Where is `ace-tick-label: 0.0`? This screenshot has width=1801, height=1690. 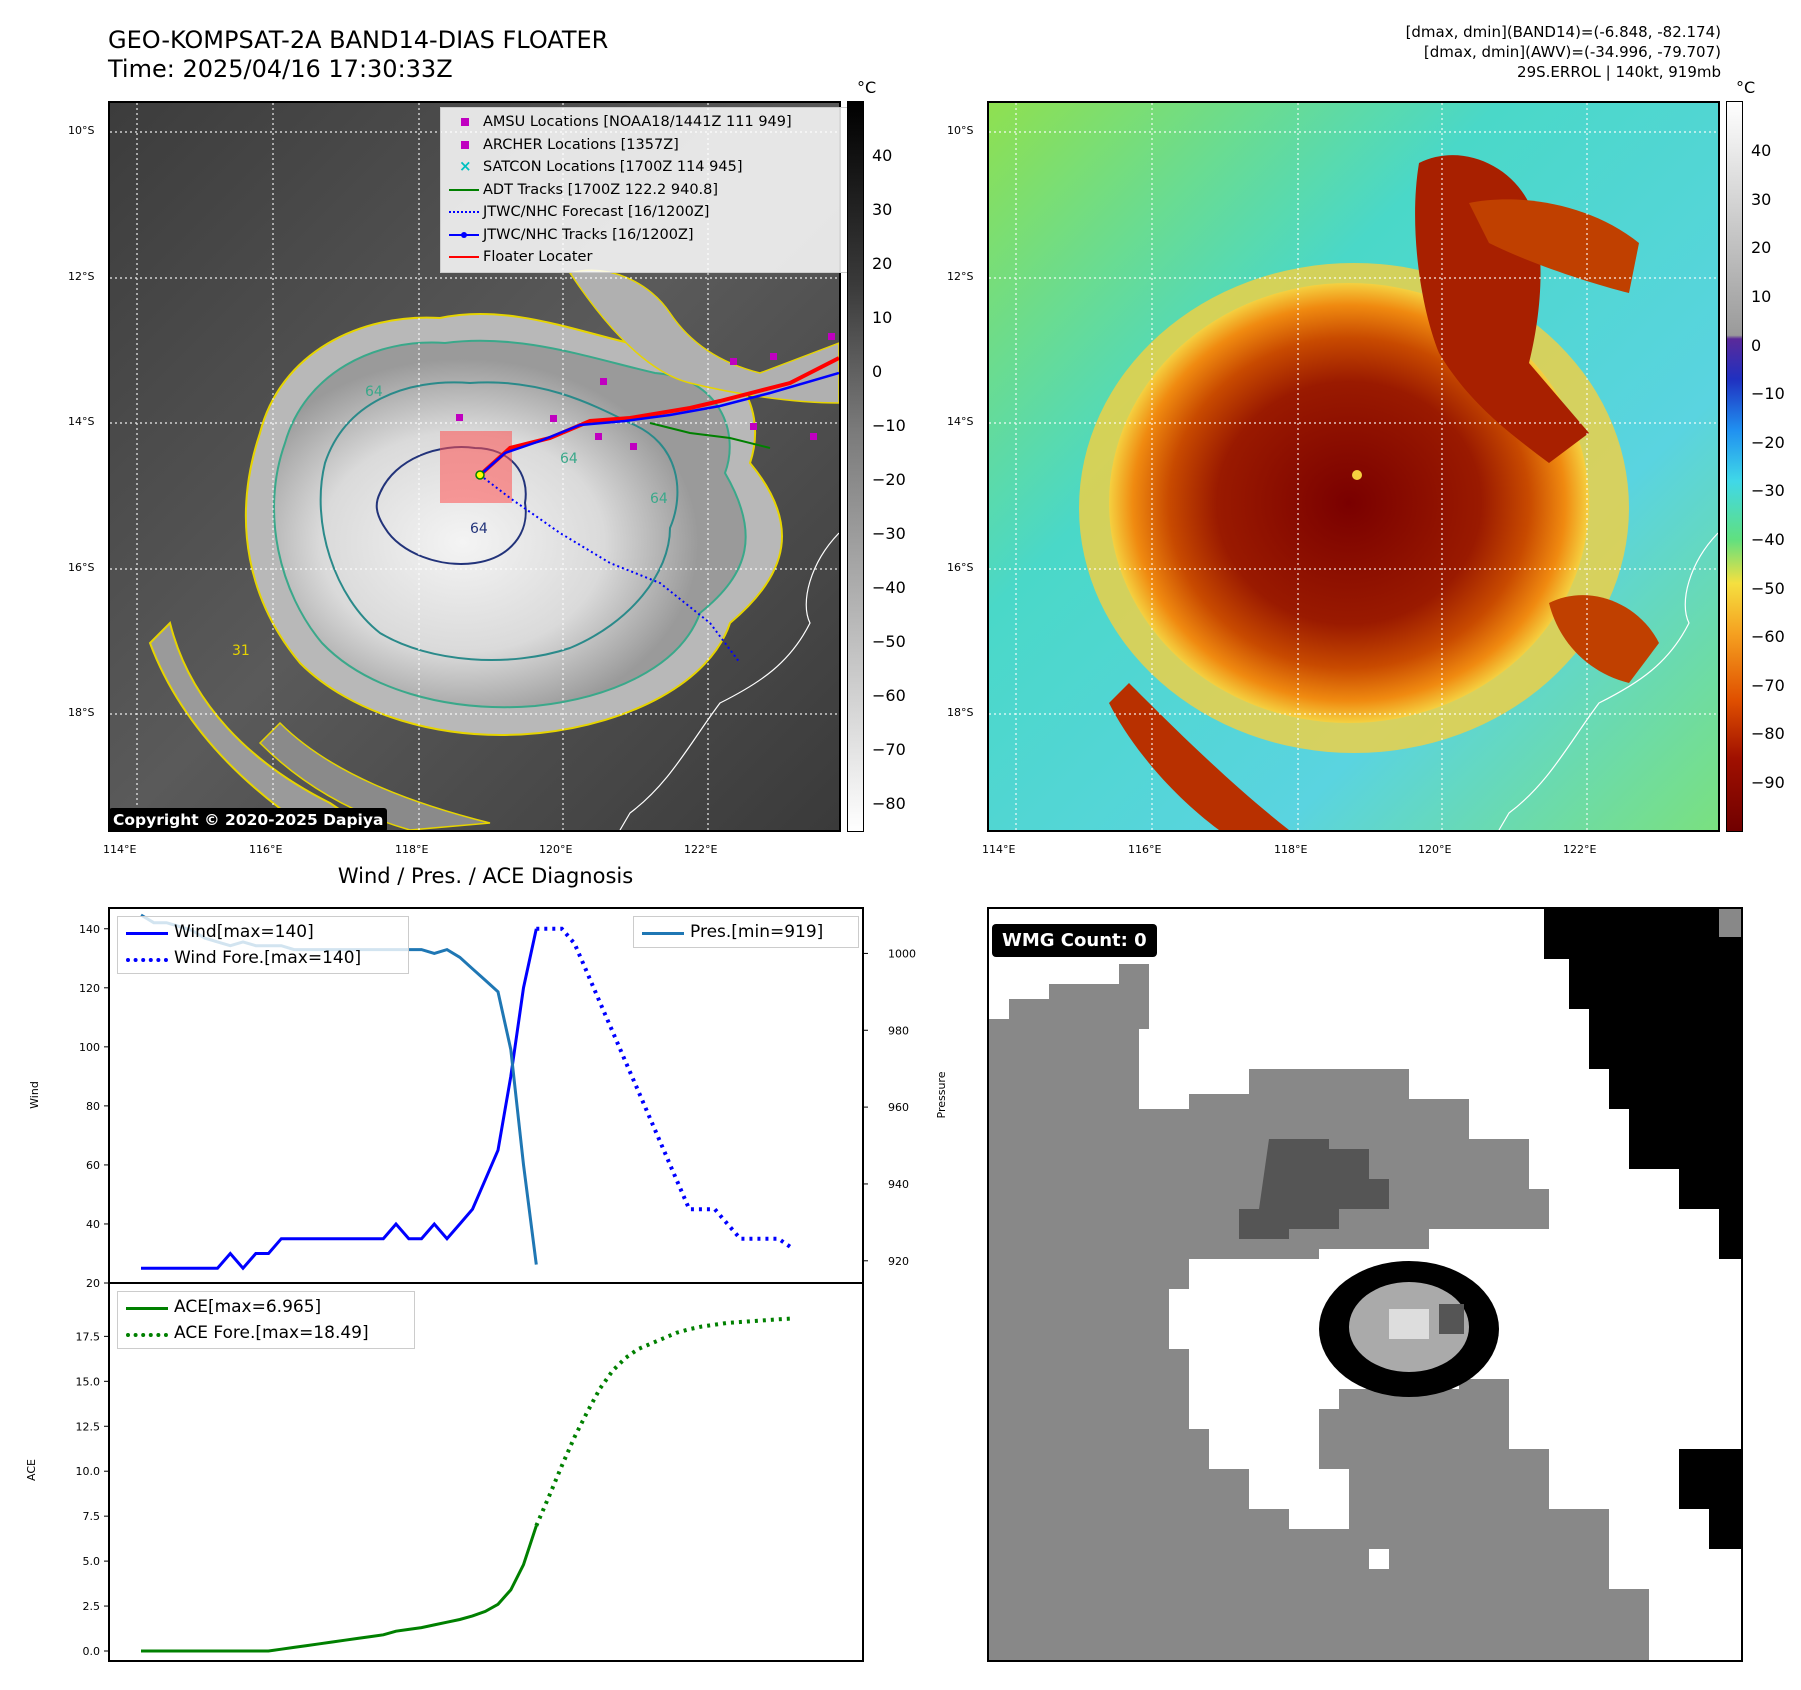
ace-tick-label: 0.0 is located at coordinates (92, 1651).